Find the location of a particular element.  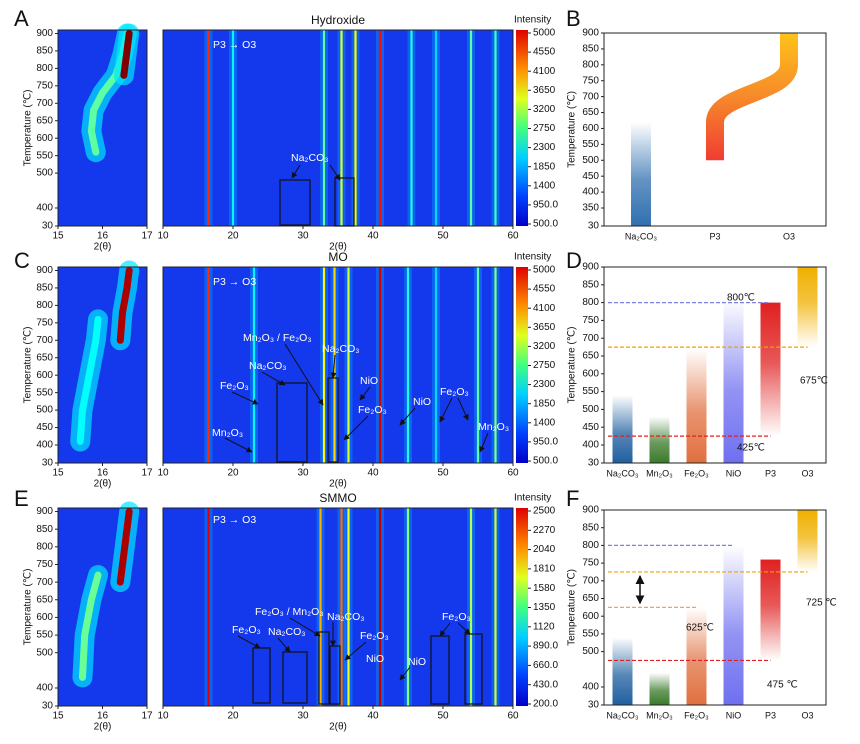

x-tick-label: 40 is located at coordinates (373, 716).